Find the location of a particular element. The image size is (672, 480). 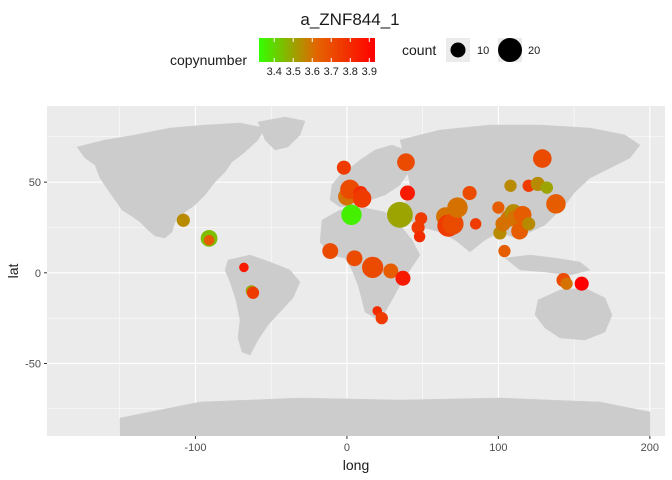

y-tick-label: -50 is located at coordinates (33, 364).